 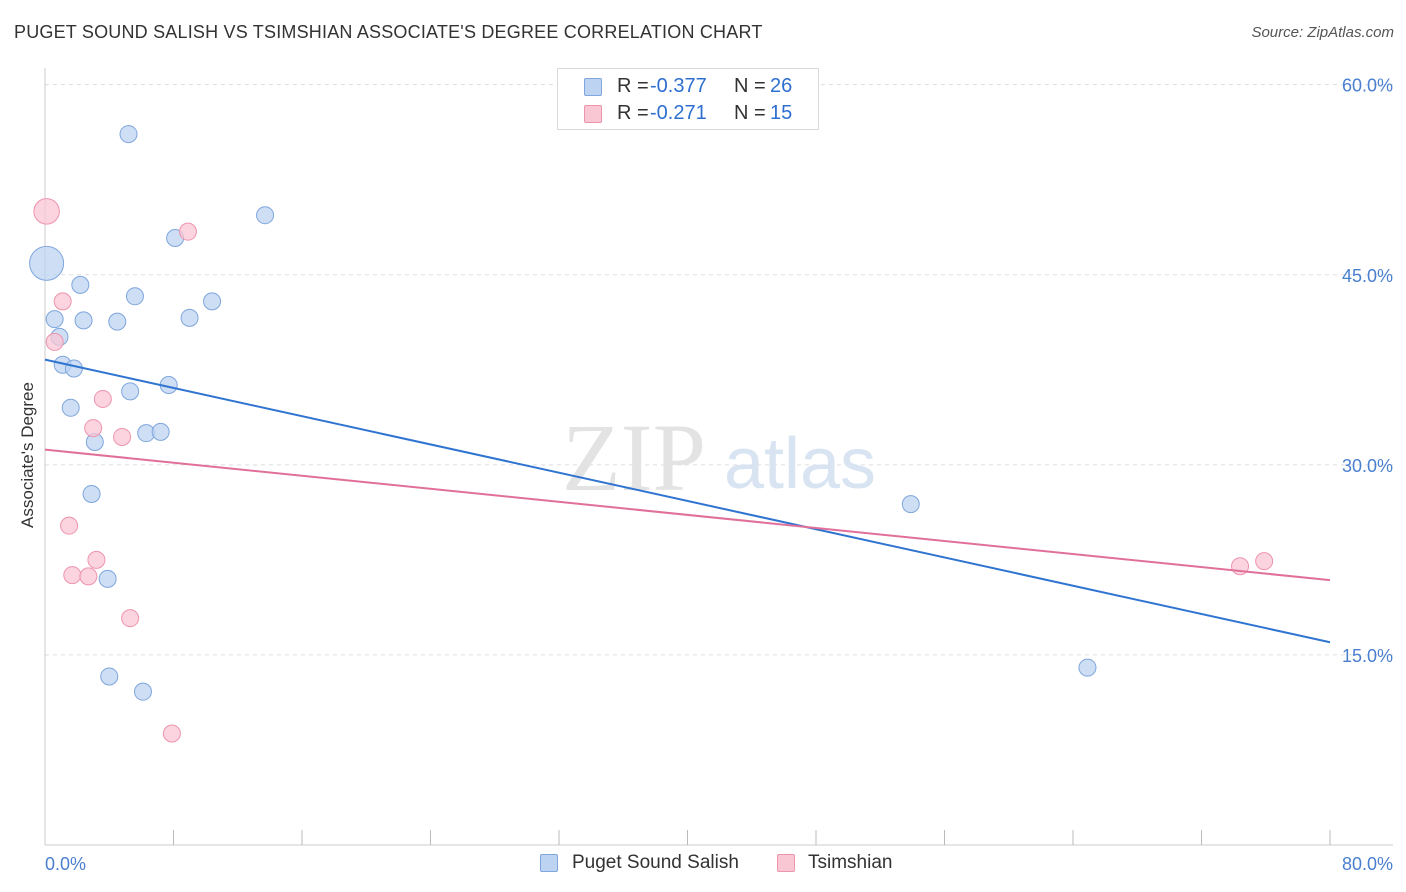 I want to click on series-legend: Puget Sound Salish Tsimshian, so click(x=703, y=865).